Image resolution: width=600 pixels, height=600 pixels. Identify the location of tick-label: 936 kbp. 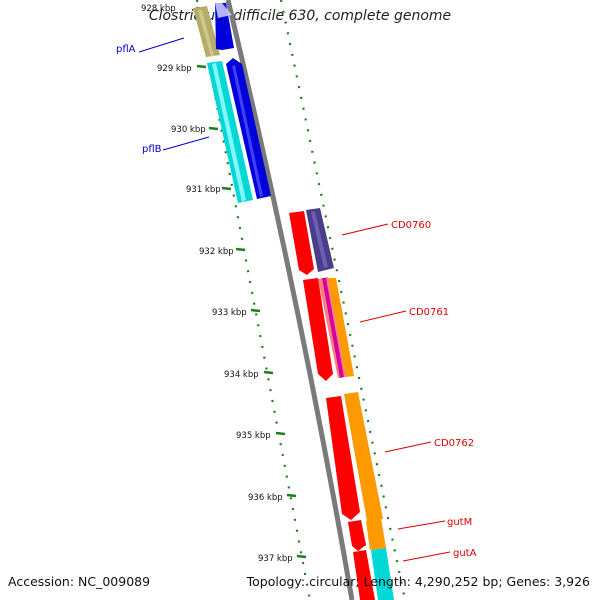
(265, 498).